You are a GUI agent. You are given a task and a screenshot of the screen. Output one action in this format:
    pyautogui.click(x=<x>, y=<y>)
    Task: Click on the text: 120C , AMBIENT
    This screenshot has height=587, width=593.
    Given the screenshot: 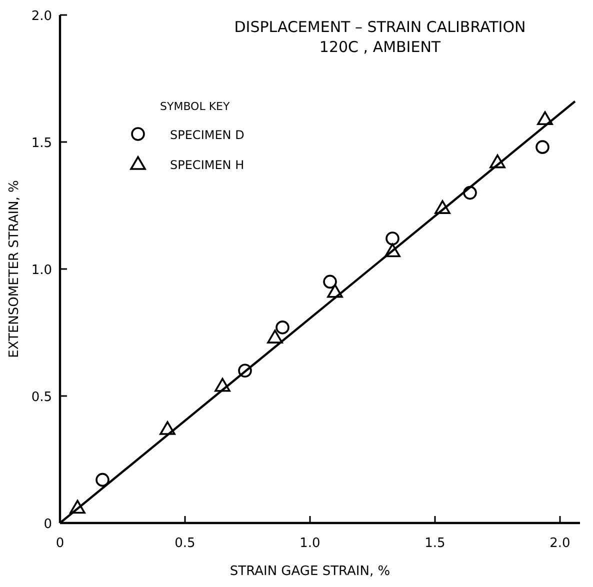 What is the action you would take?
    pyautogui.click(x=380, y=47)
    